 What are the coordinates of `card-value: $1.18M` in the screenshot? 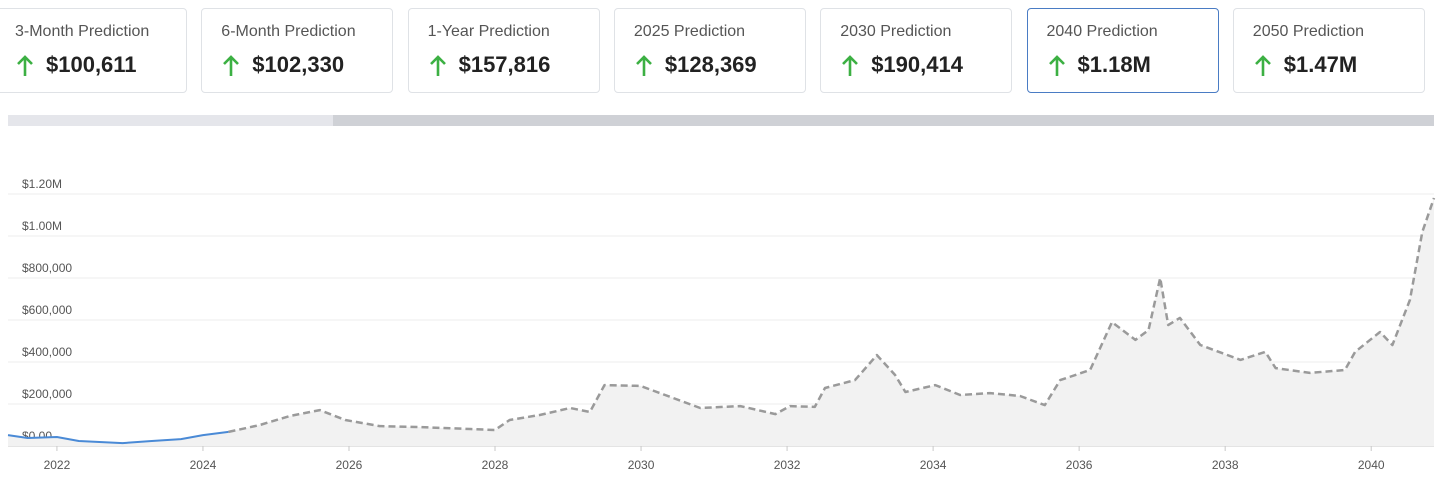 It's located at (1114, 64).